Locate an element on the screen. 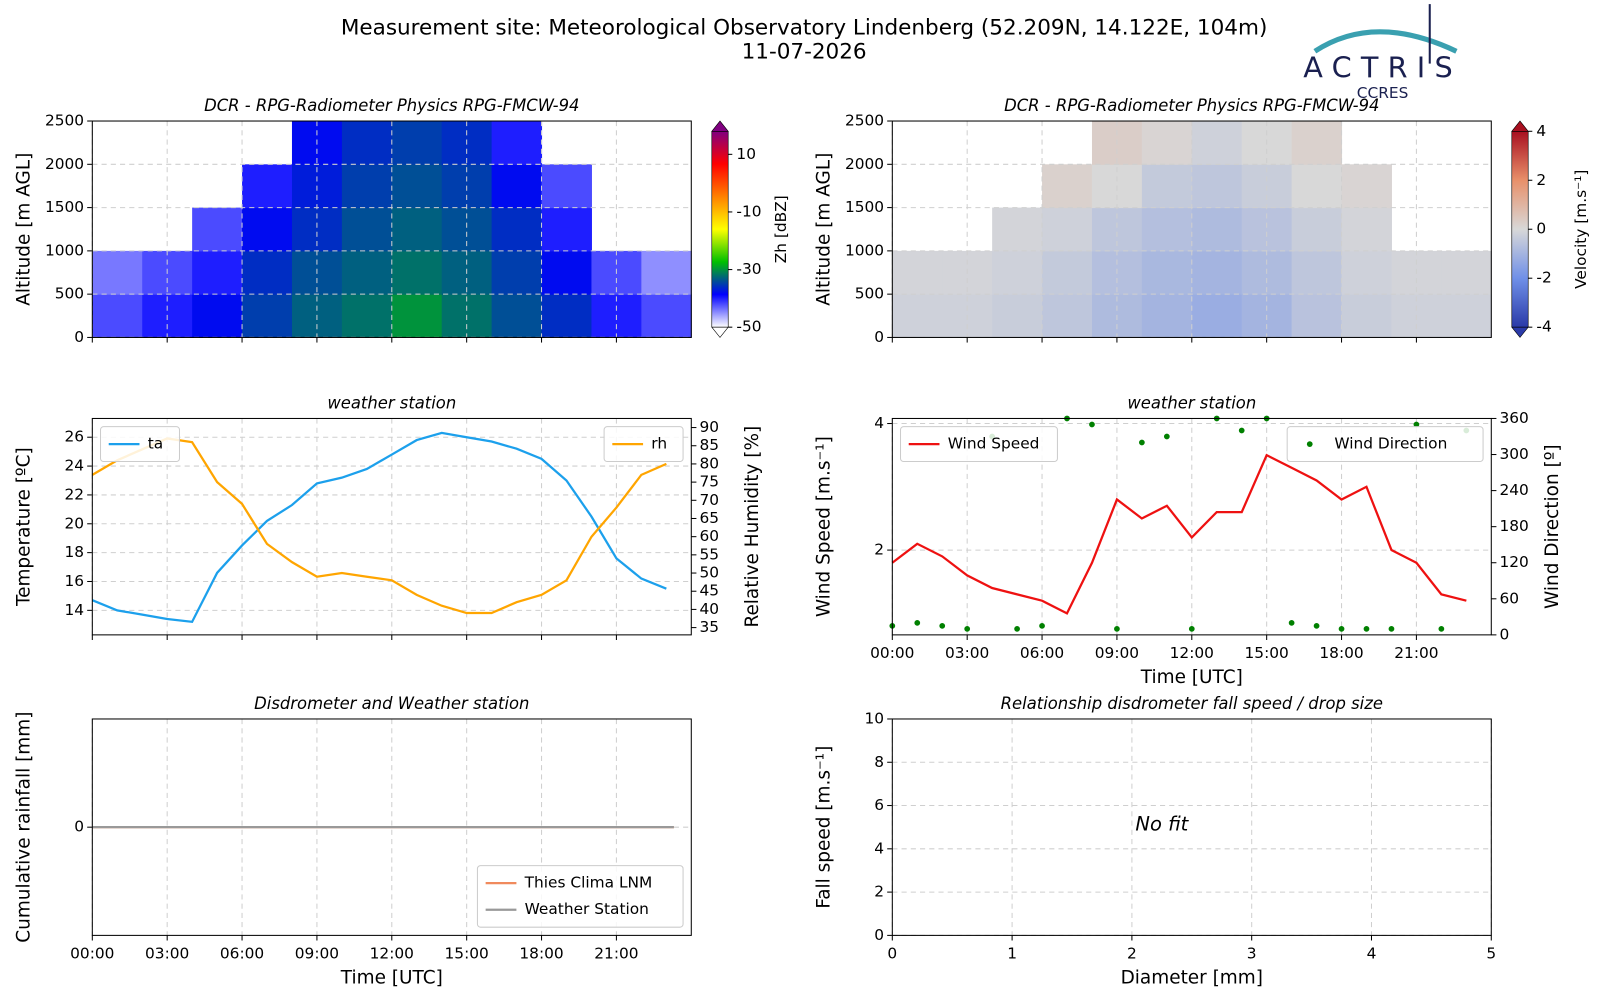 The height and width of the screenshot is (1000, 1600). colorbar-tick-label: -50 is located at coordinates (748, 327).